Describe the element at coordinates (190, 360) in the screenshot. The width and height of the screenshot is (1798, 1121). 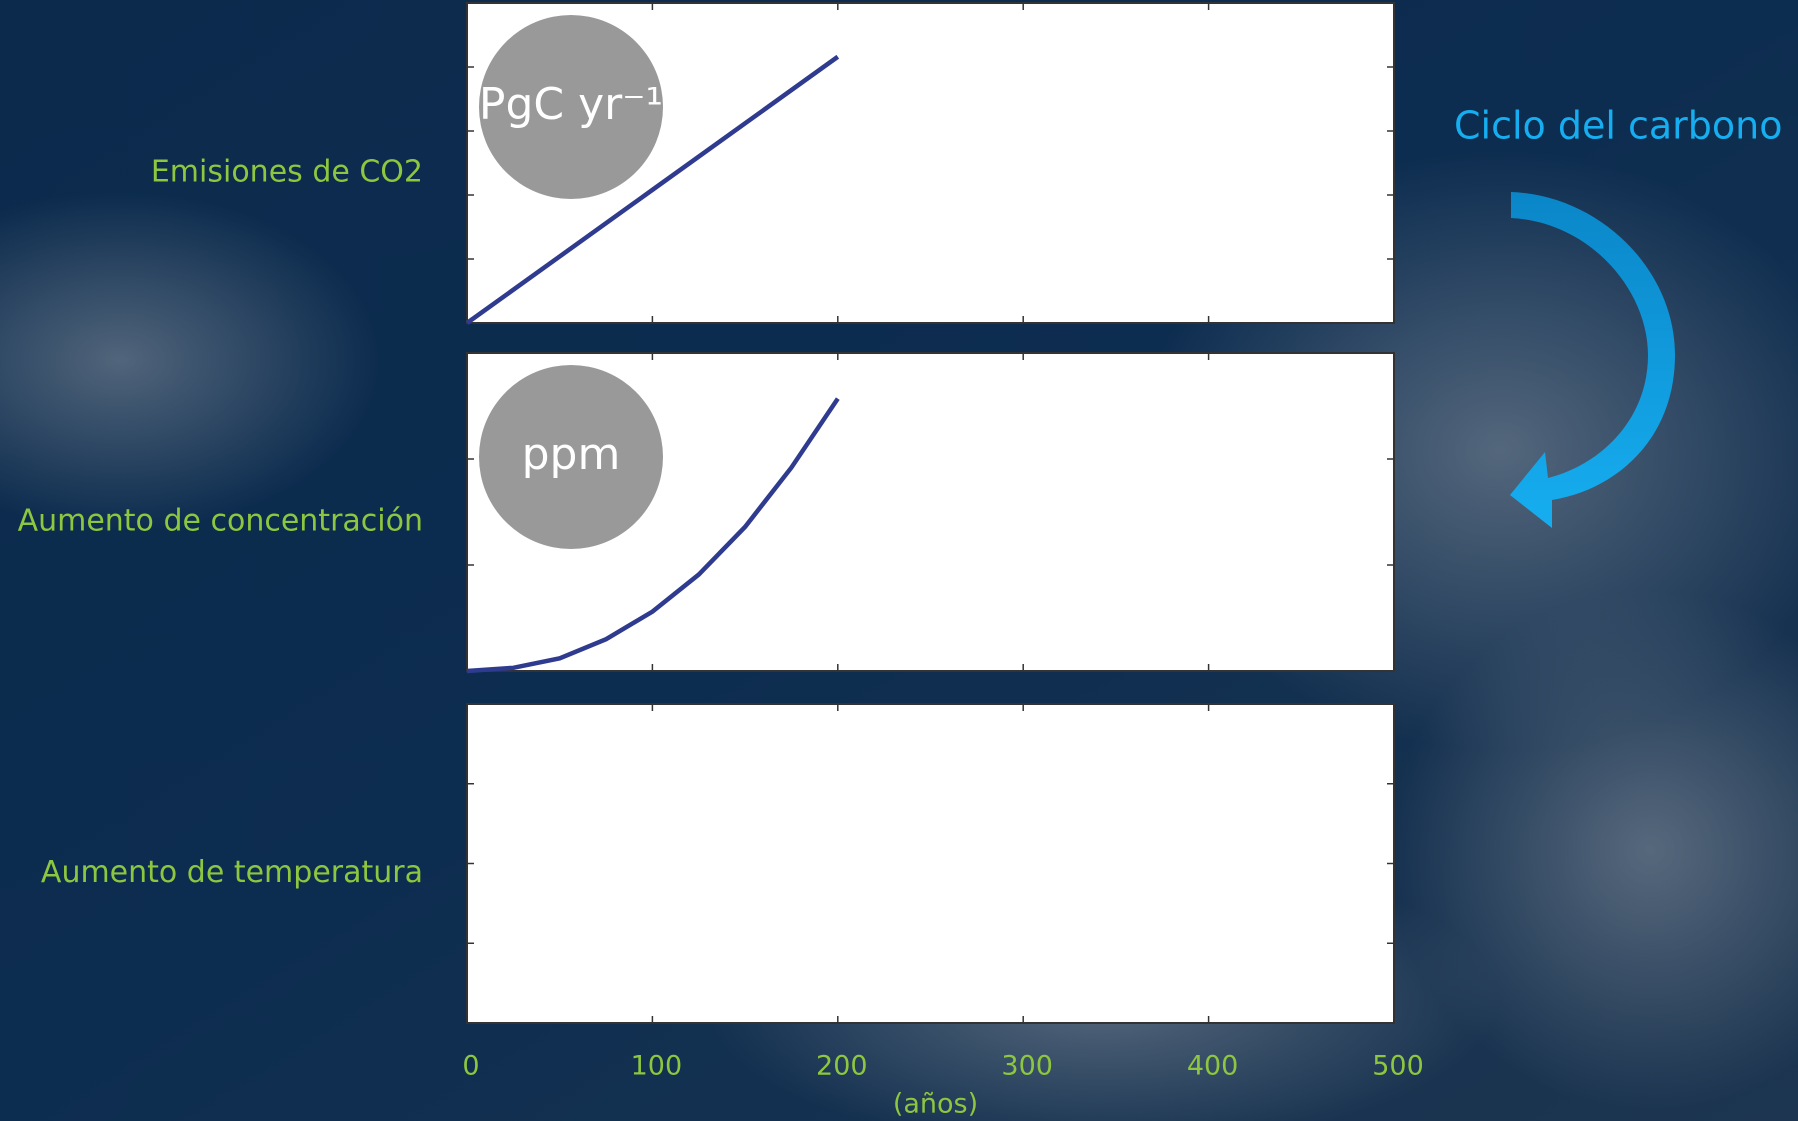
I see `cloud` at that location.